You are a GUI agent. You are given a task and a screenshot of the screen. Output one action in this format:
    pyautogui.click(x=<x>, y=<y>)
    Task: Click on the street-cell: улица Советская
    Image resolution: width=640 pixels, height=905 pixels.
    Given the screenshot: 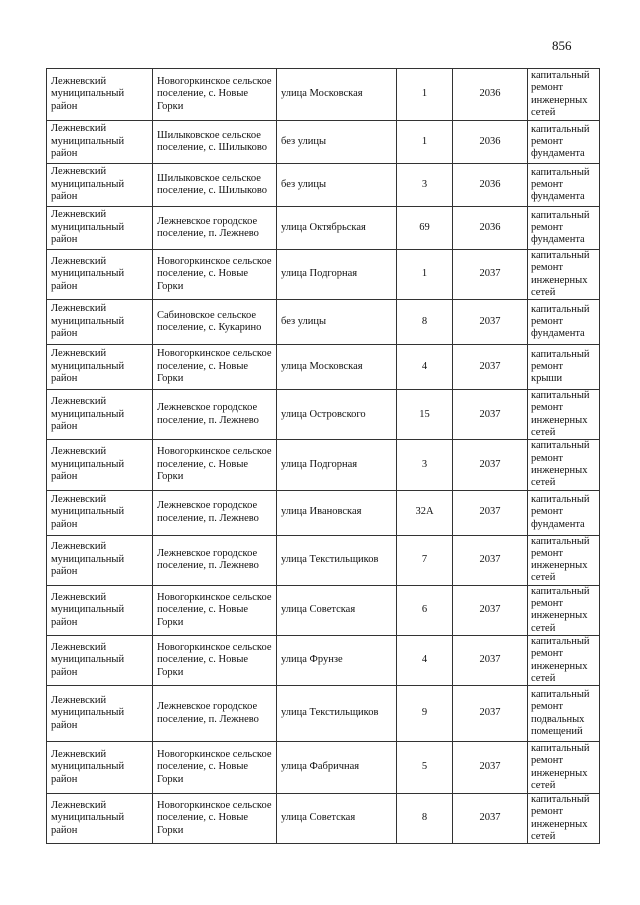 What is the action you would take?
    pyautogui.click(x=336, y=610)
    